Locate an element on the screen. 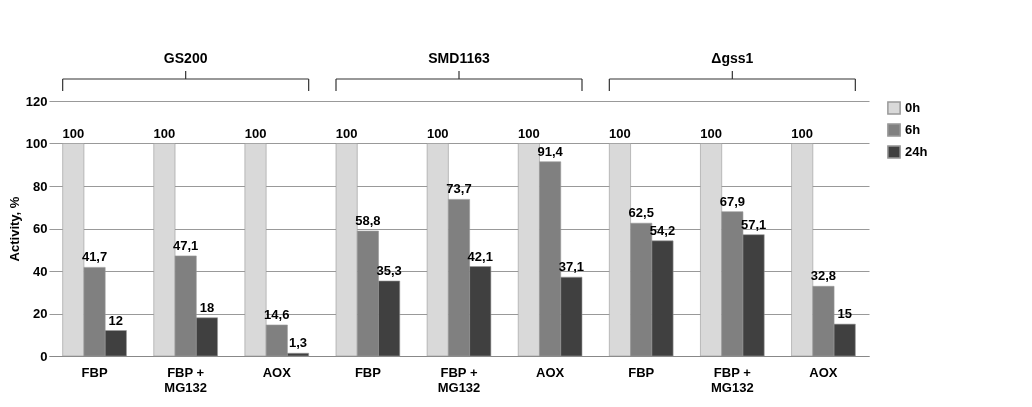 This screenshot has height=407, width=1032. y-tick-label: 40 is located at coordinates (40, 271).